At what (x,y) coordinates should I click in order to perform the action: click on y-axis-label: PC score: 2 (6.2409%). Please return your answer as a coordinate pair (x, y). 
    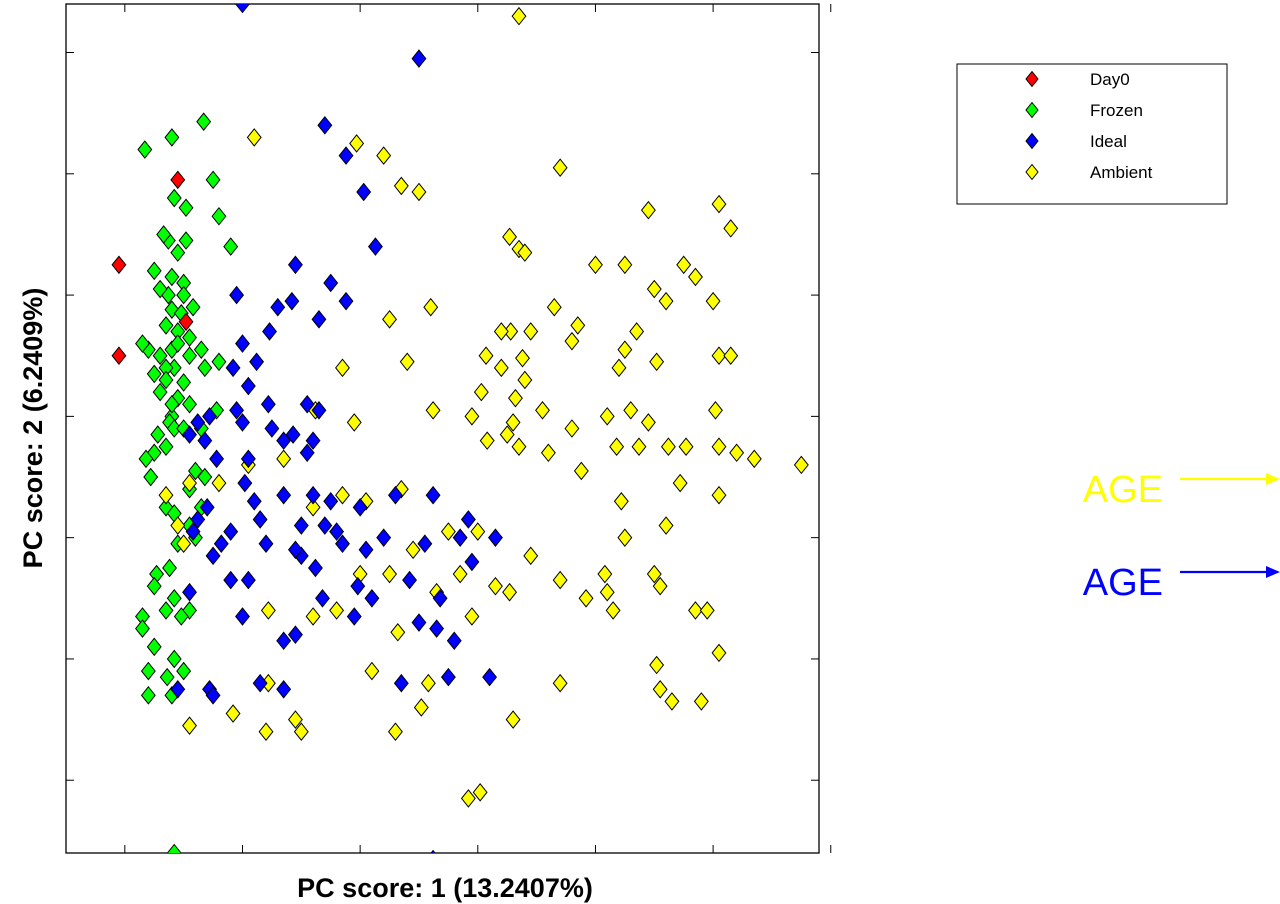
    Looking at the image, I should click on (33, 428).